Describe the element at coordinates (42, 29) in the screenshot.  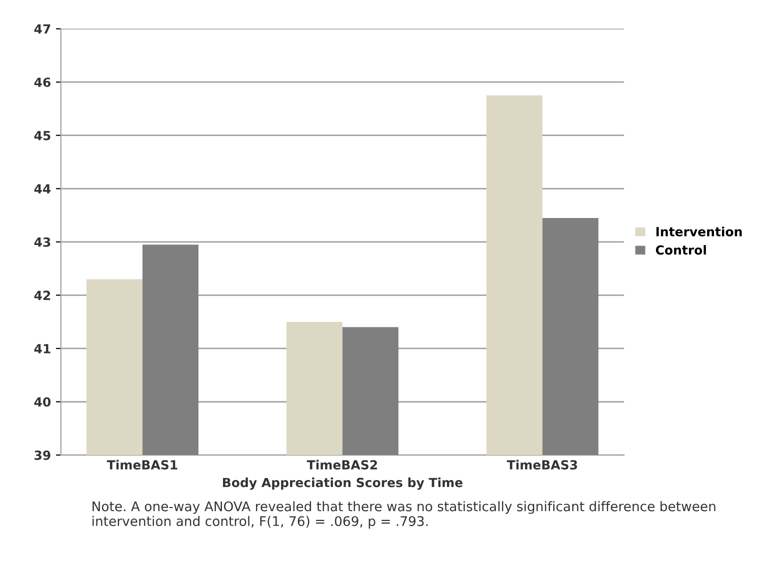
I see `y-tick-label: 47` at that location.